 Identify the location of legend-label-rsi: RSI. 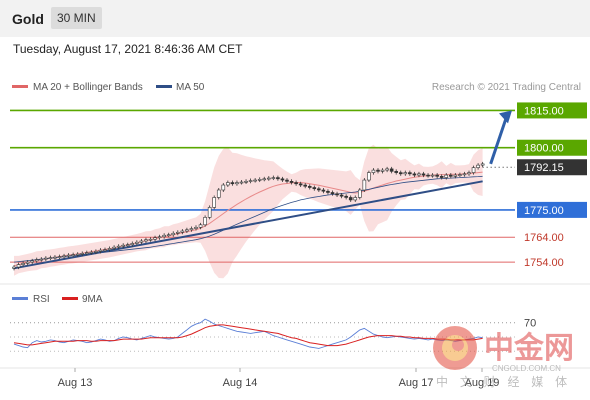
(41, 299).